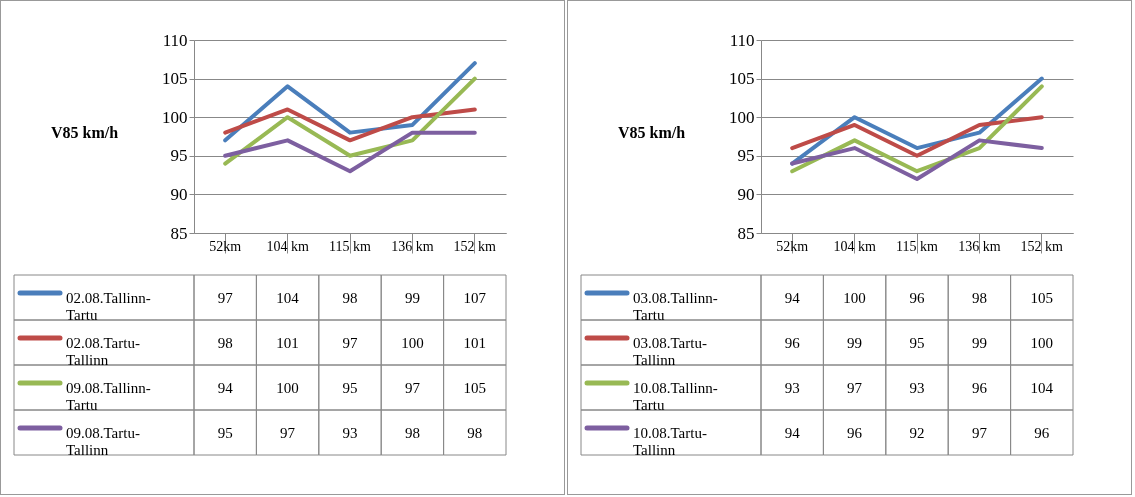  I want to click on legend-label: 10.08.Tartu-Tallinn, so click(670, 441).